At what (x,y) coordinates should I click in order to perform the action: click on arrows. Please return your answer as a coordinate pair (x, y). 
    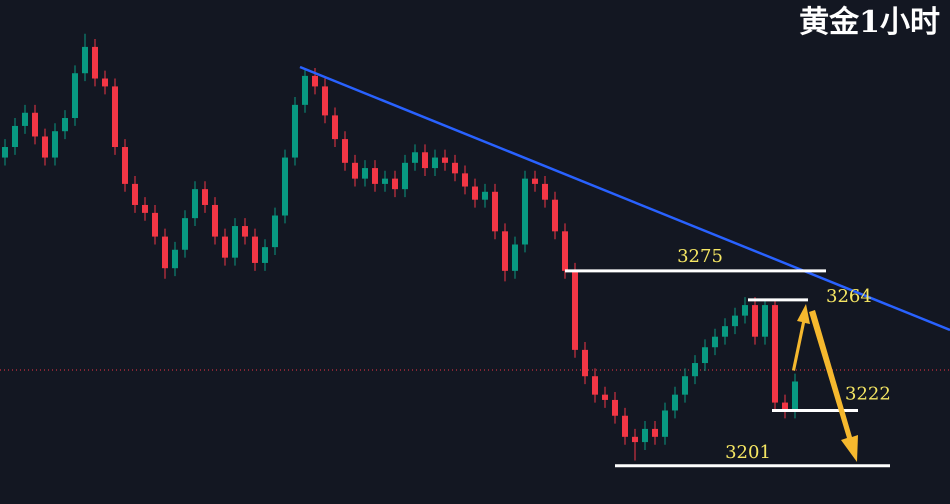
    Looking at the image, I should click on (825, 383).